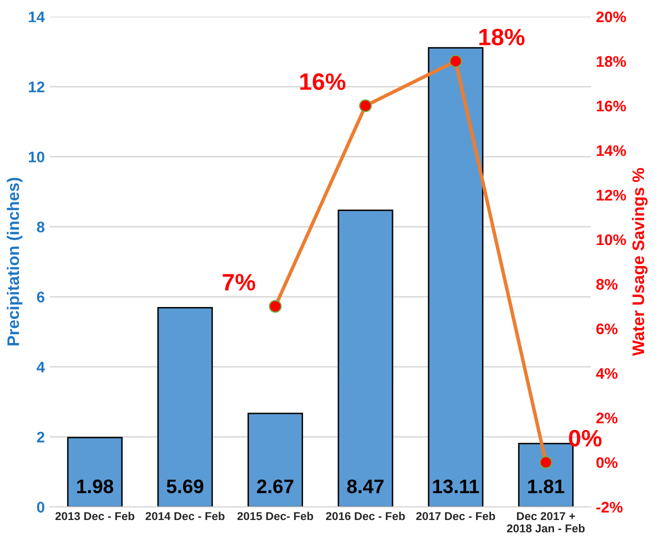 Image resolution: width=664 pixels, height=554 pixels. What do you see at coordinates (546, 522) in the screenshot?
I see `x-tick-label: Dec 2017 + 2018 Jan - Feb` at bounding box center [546, 522].